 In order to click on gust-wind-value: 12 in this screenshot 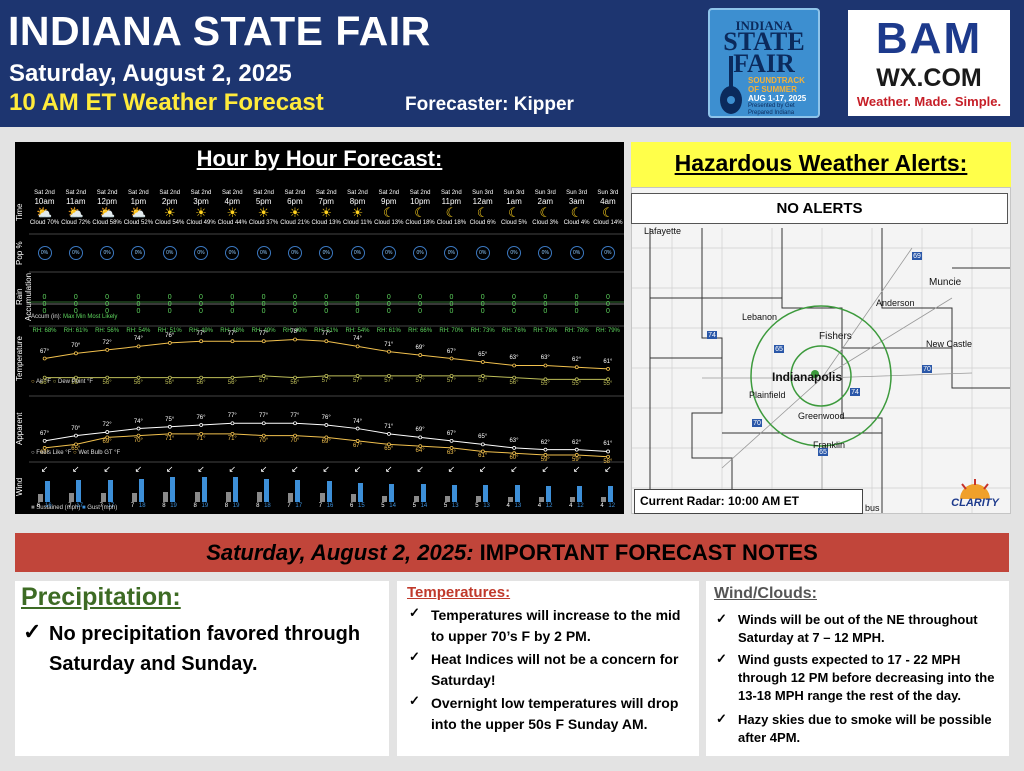, I will do `click(580, 506)`.